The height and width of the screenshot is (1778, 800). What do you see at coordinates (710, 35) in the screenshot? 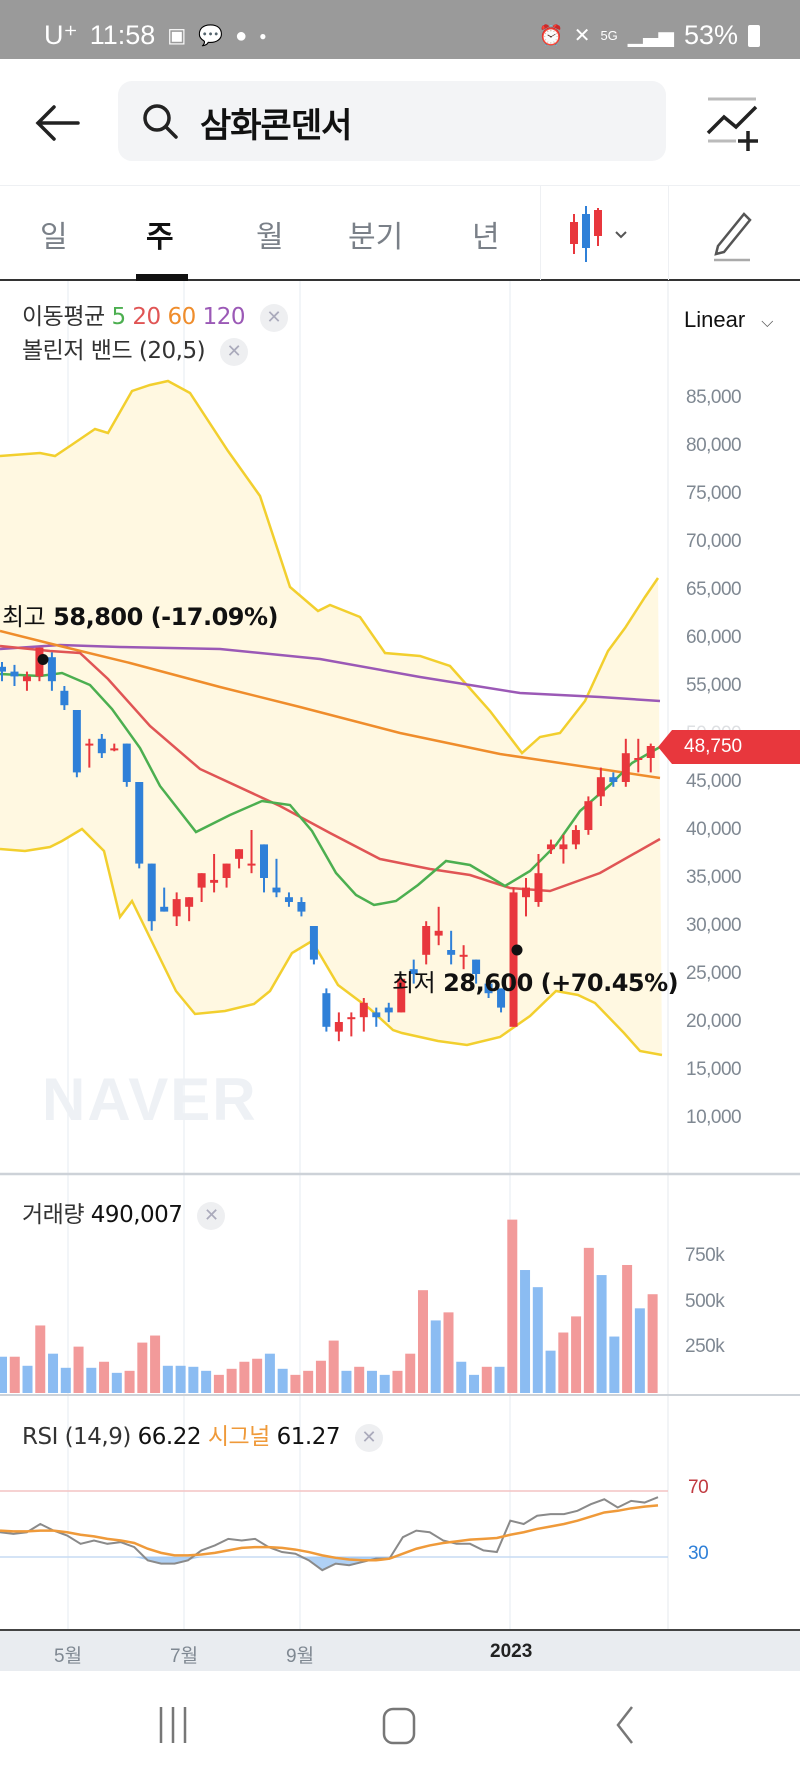
I see `battery-percent: 53%` at bounding box center [710, 35].